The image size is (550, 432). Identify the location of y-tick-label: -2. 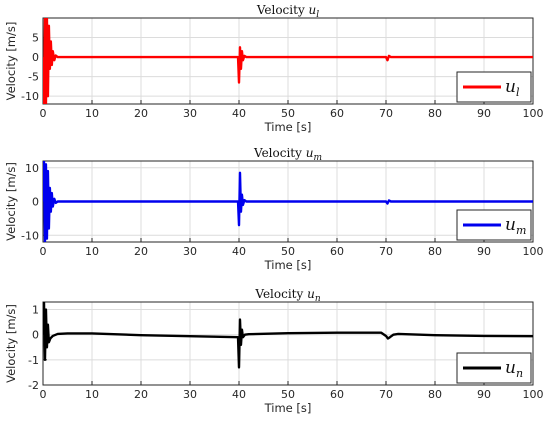
(33, 385).